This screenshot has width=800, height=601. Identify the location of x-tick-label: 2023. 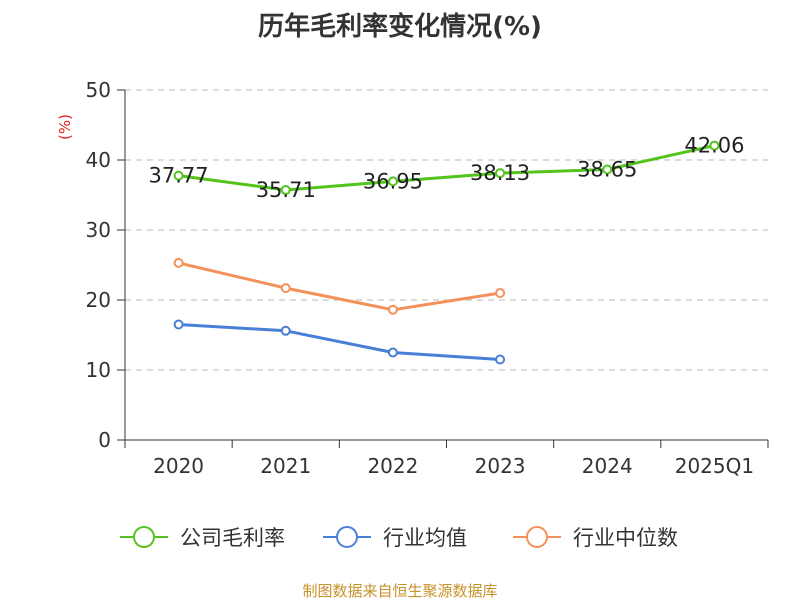
(500, 466).